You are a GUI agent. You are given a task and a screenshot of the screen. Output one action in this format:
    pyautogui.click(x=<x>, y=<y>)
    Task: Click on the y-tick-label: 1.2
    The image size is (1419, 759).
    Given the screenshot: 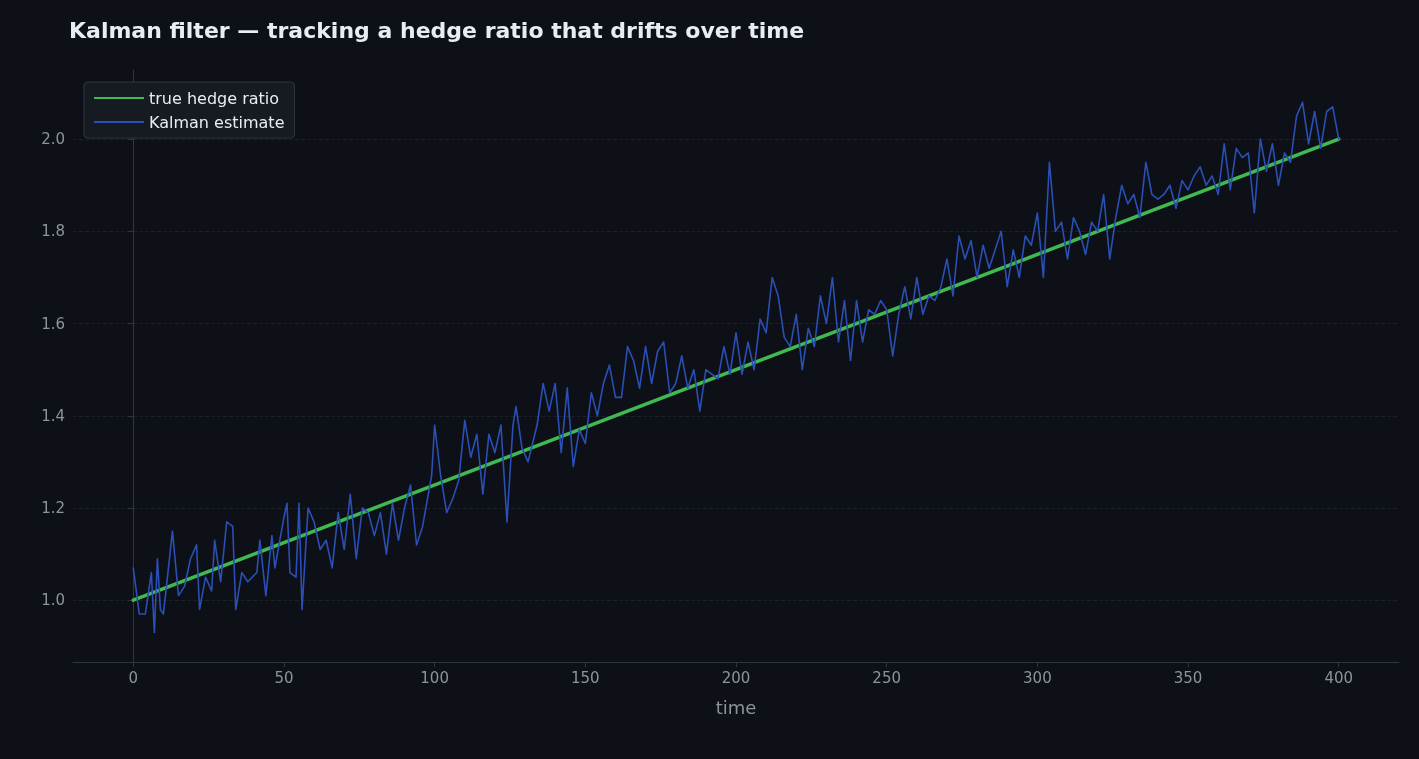 What is the action you would take?
    pyautogui.click(x=53, y=508)
    